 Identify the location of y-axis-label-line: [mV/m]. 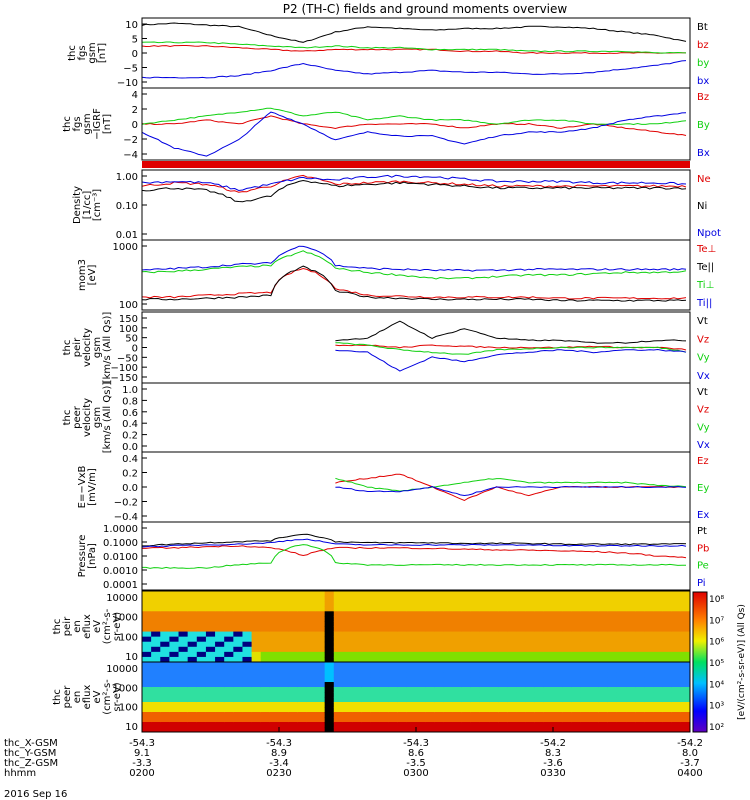
(92, 487).